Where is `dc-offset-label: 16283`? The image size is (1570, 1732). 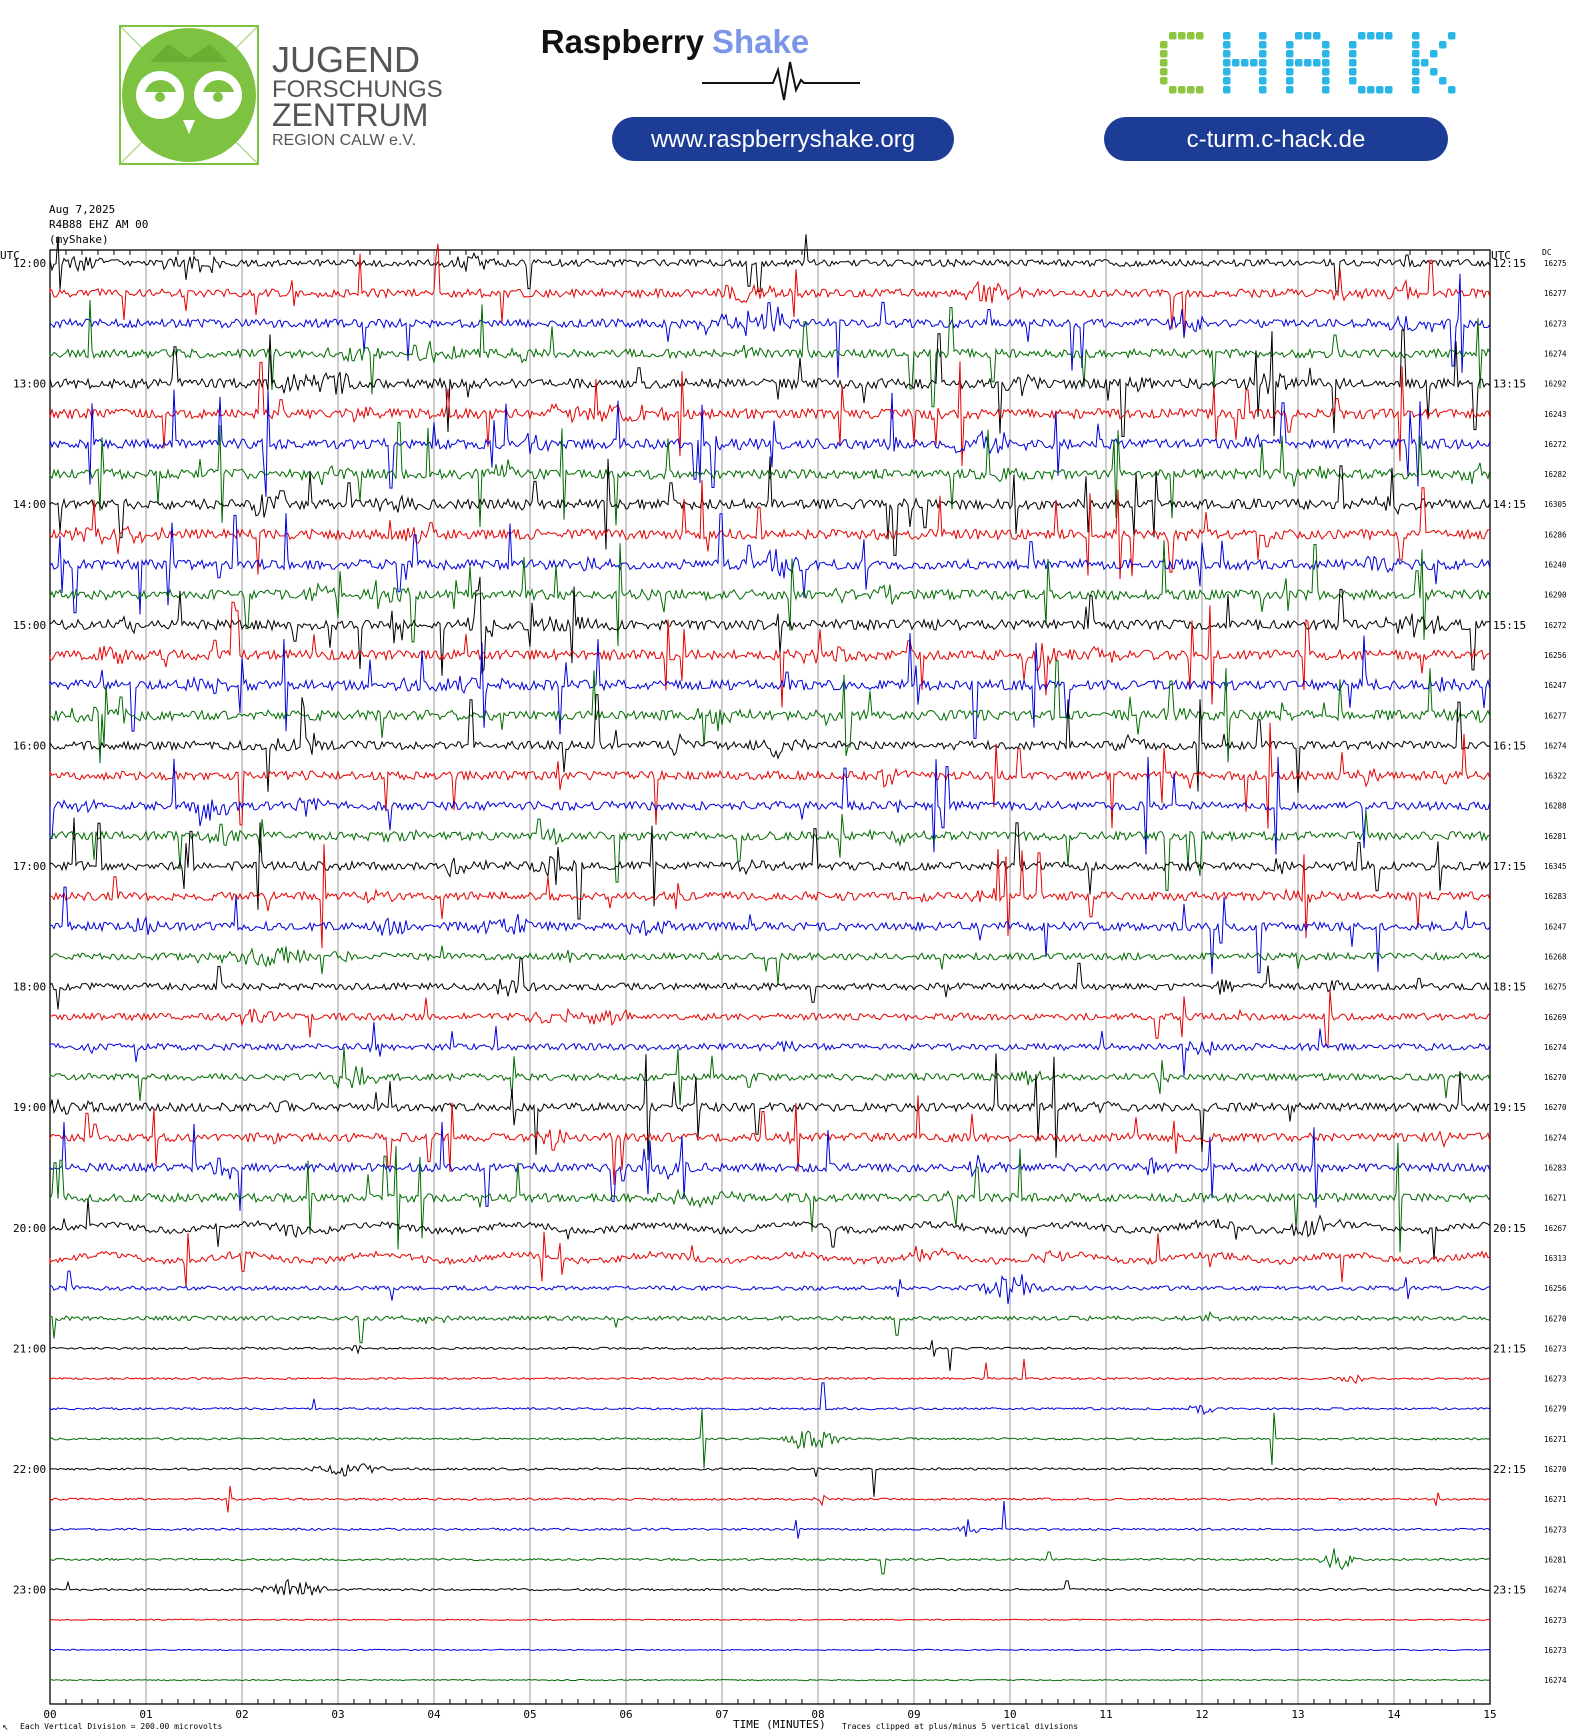
dc-offset-label: 16283 is located at coordinates (1555, 896).